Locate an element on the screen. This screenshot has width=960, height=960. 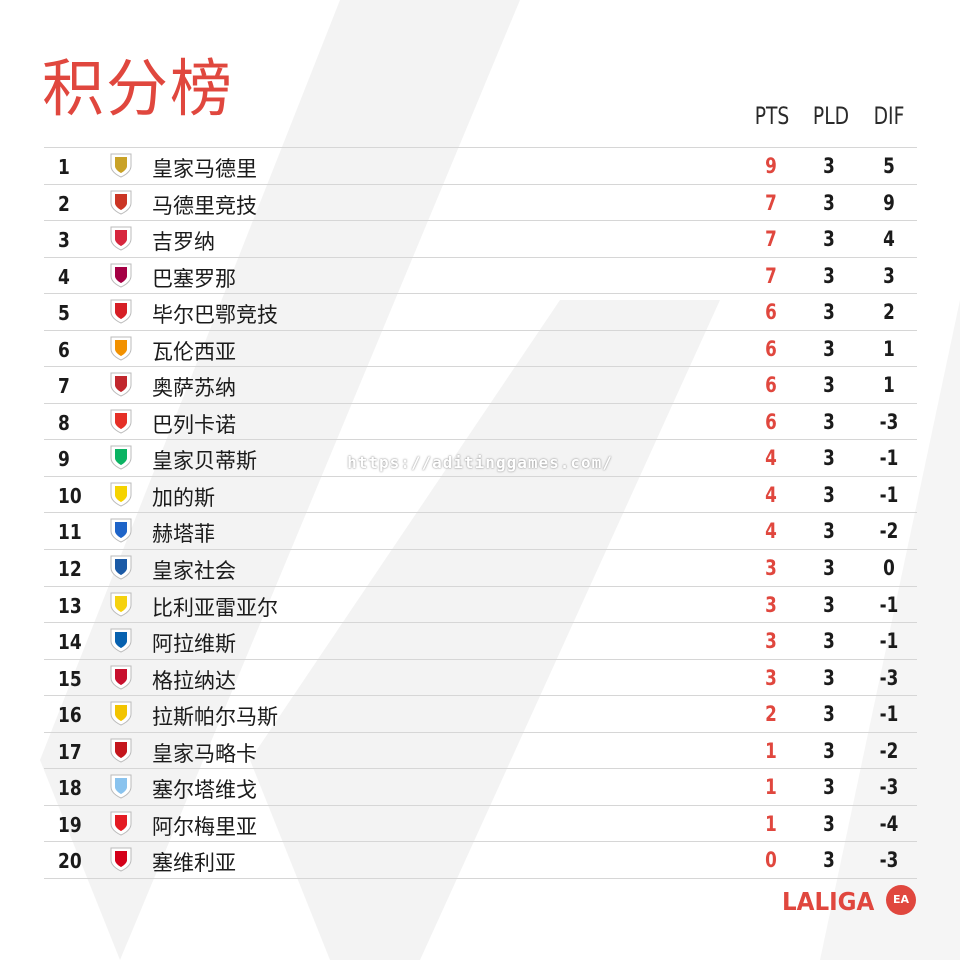
table-row: 14 阿拉维斯 3 3 -1 is located at coordinates (480, 640).